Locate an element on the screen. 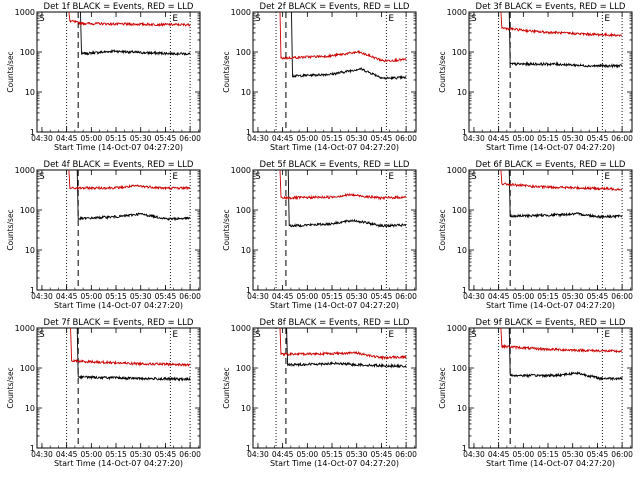 The height and width of the screenshot is (480, 640). panel-title: Det 5f BLACK = Events, RED = LLD is located at coordinates (335, 165).